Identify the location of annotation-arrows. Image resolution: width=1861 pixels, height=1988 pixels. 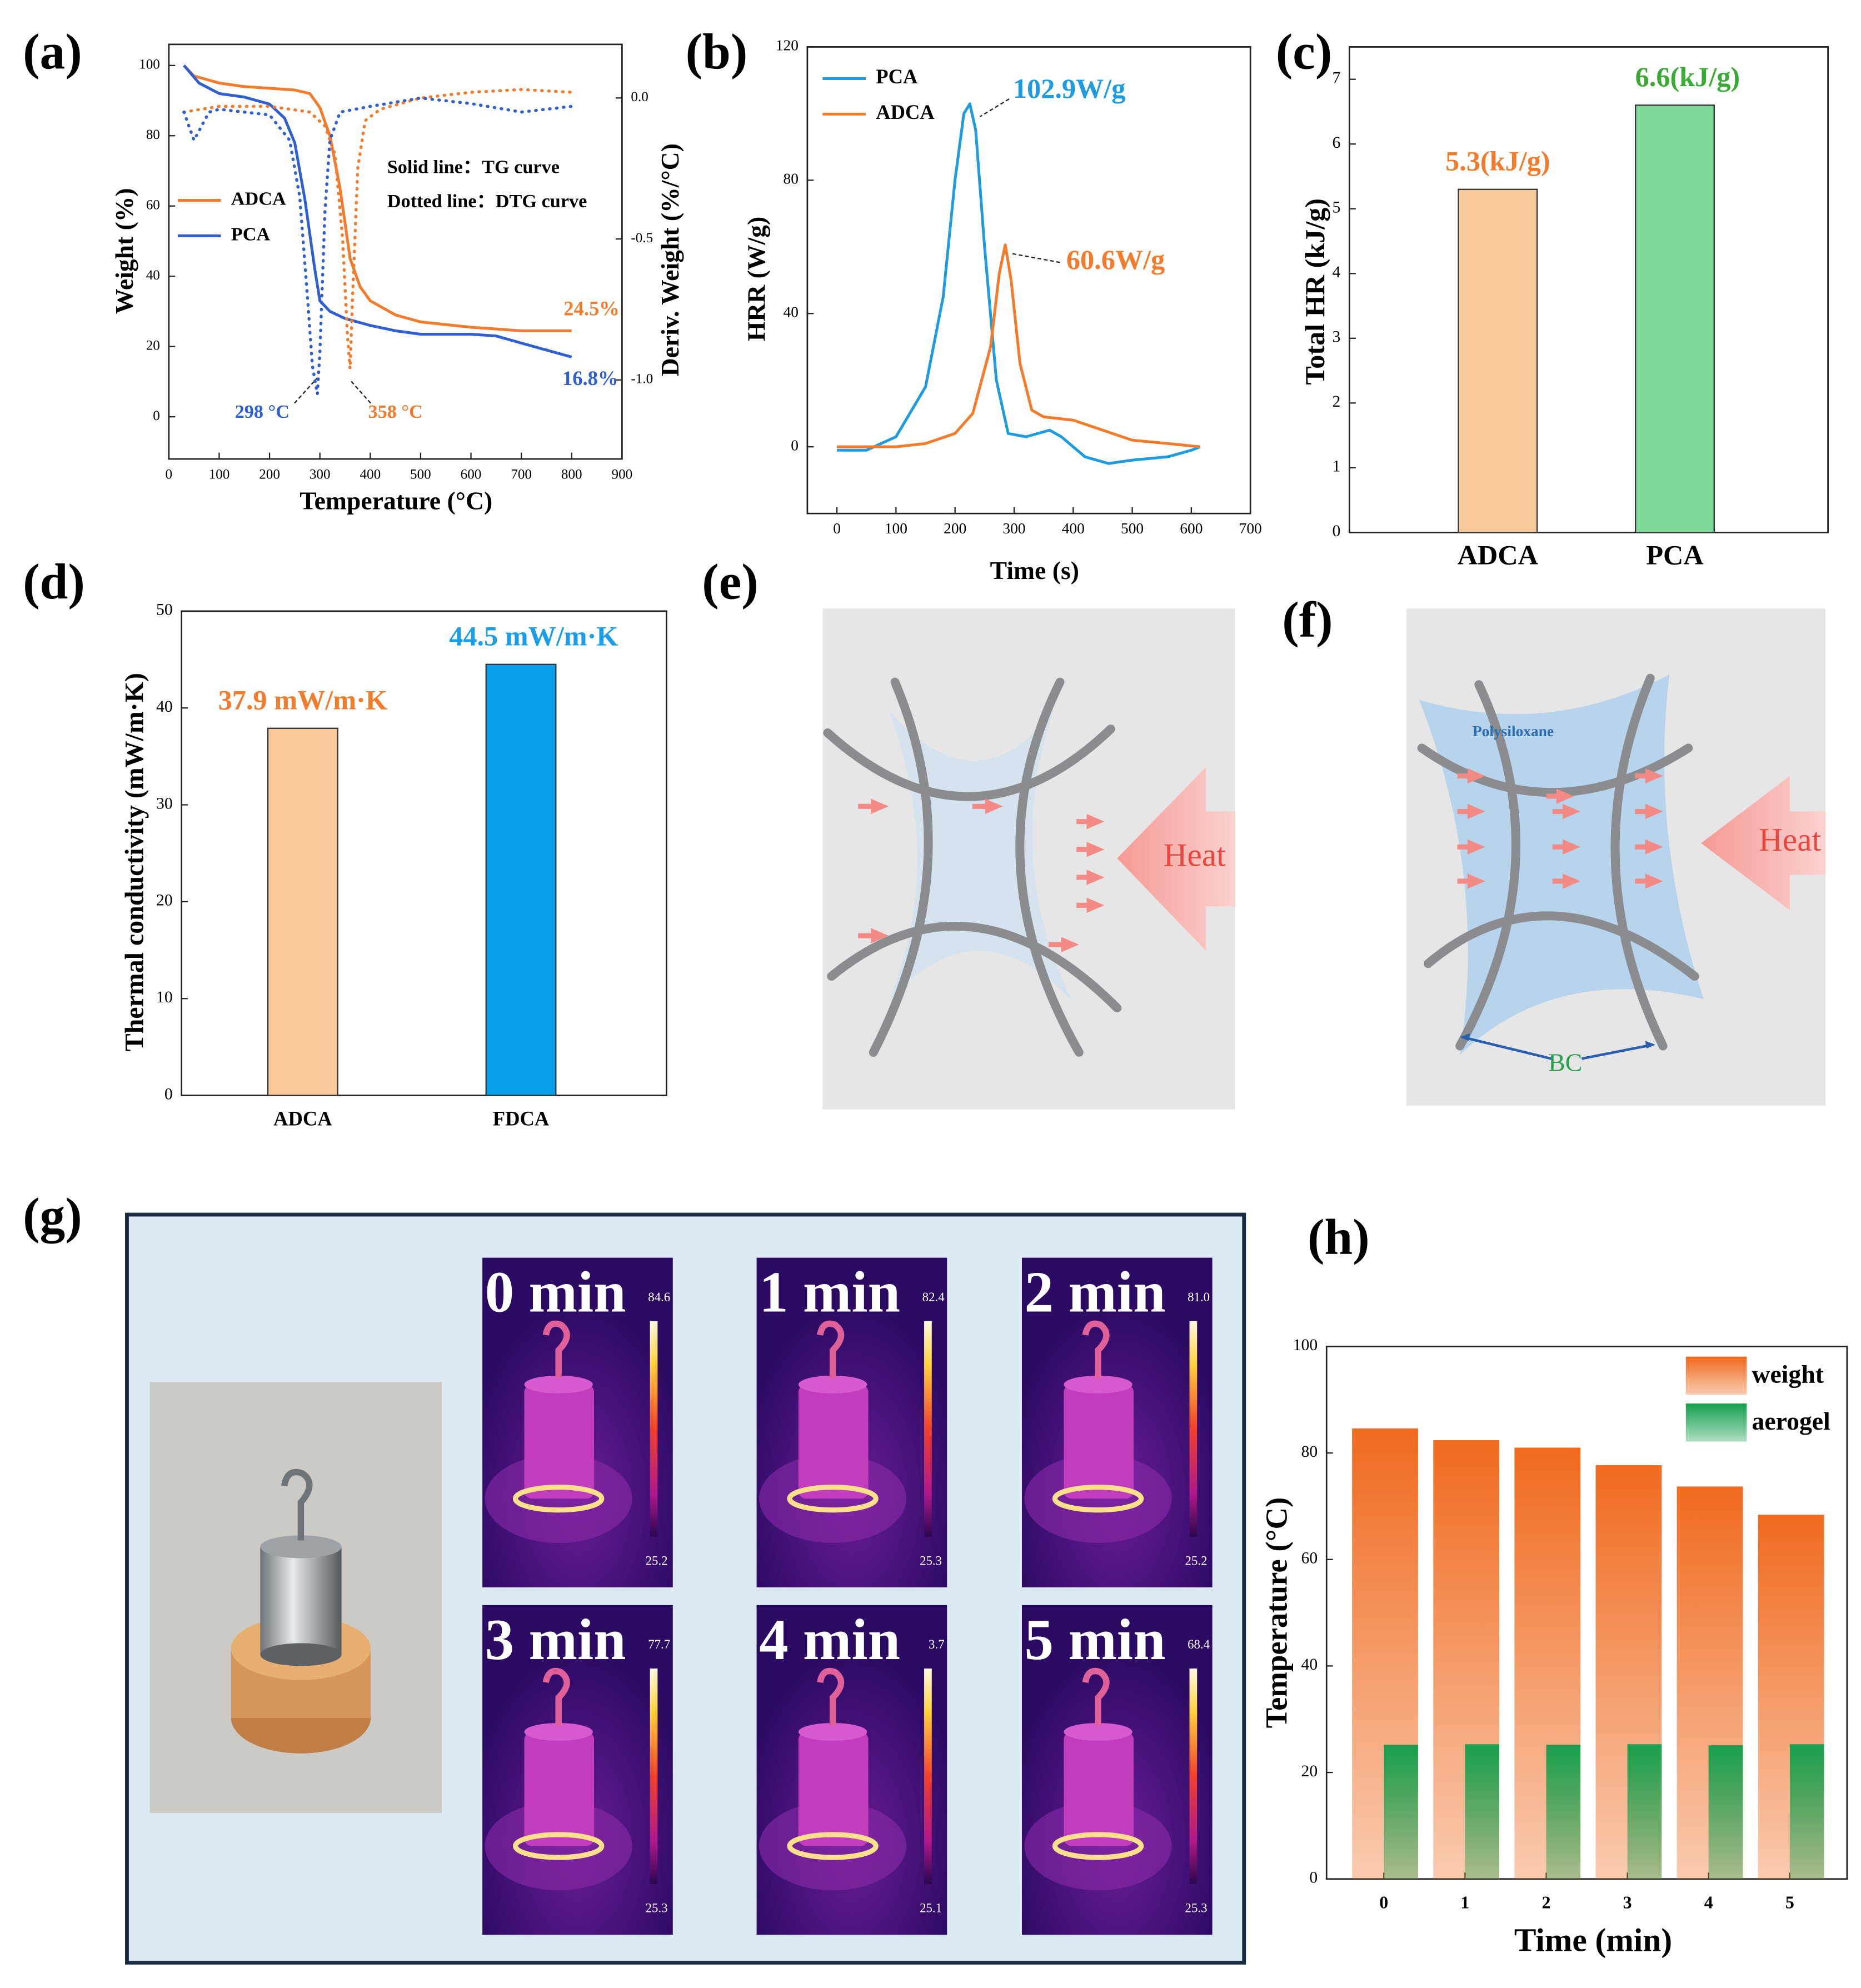
(332, 390).